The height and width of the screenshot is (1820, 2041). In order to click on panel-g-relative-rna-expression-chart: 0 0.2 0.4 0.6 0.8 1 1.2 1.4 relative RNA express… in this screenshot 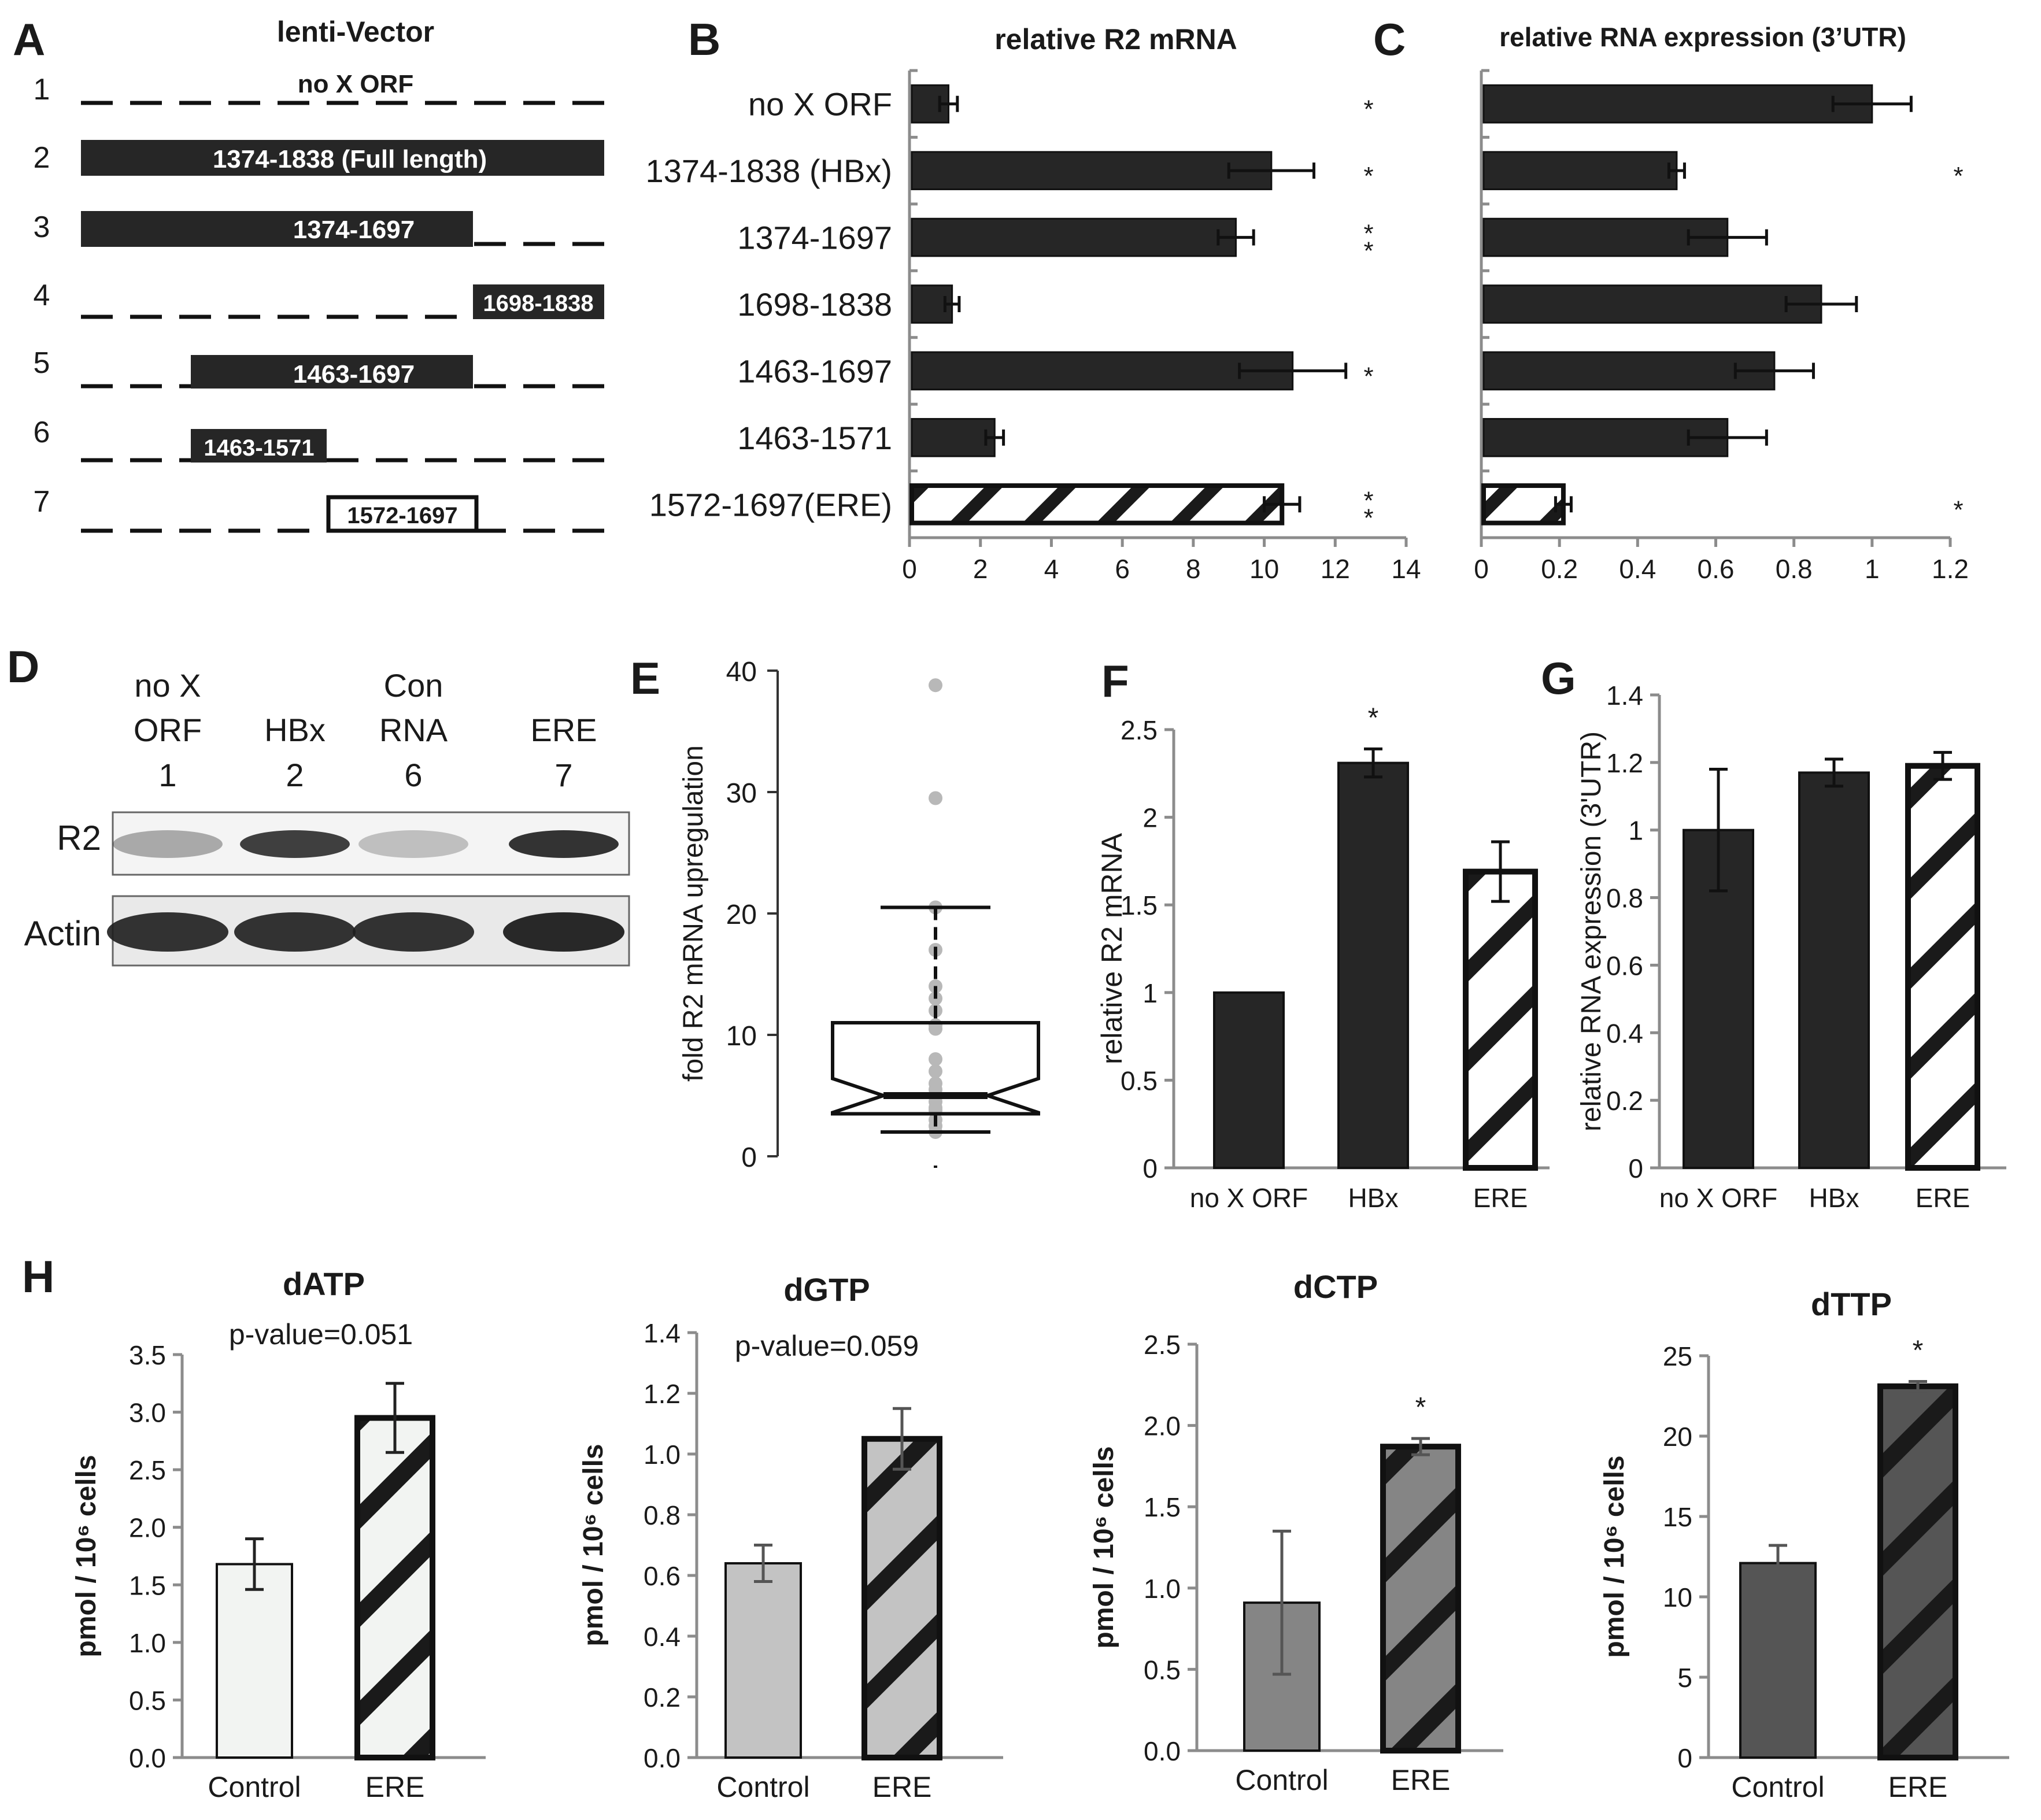, I will do `click(1791, 947)`.